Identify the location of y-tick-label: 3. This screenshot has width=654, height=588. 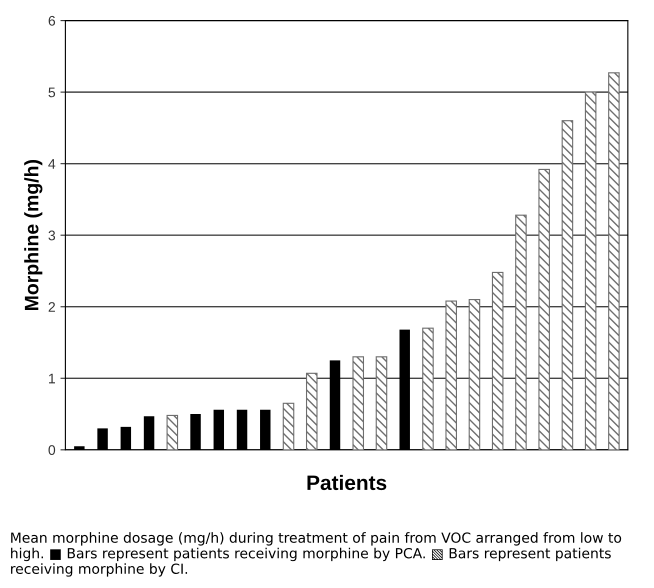
(52, 235).